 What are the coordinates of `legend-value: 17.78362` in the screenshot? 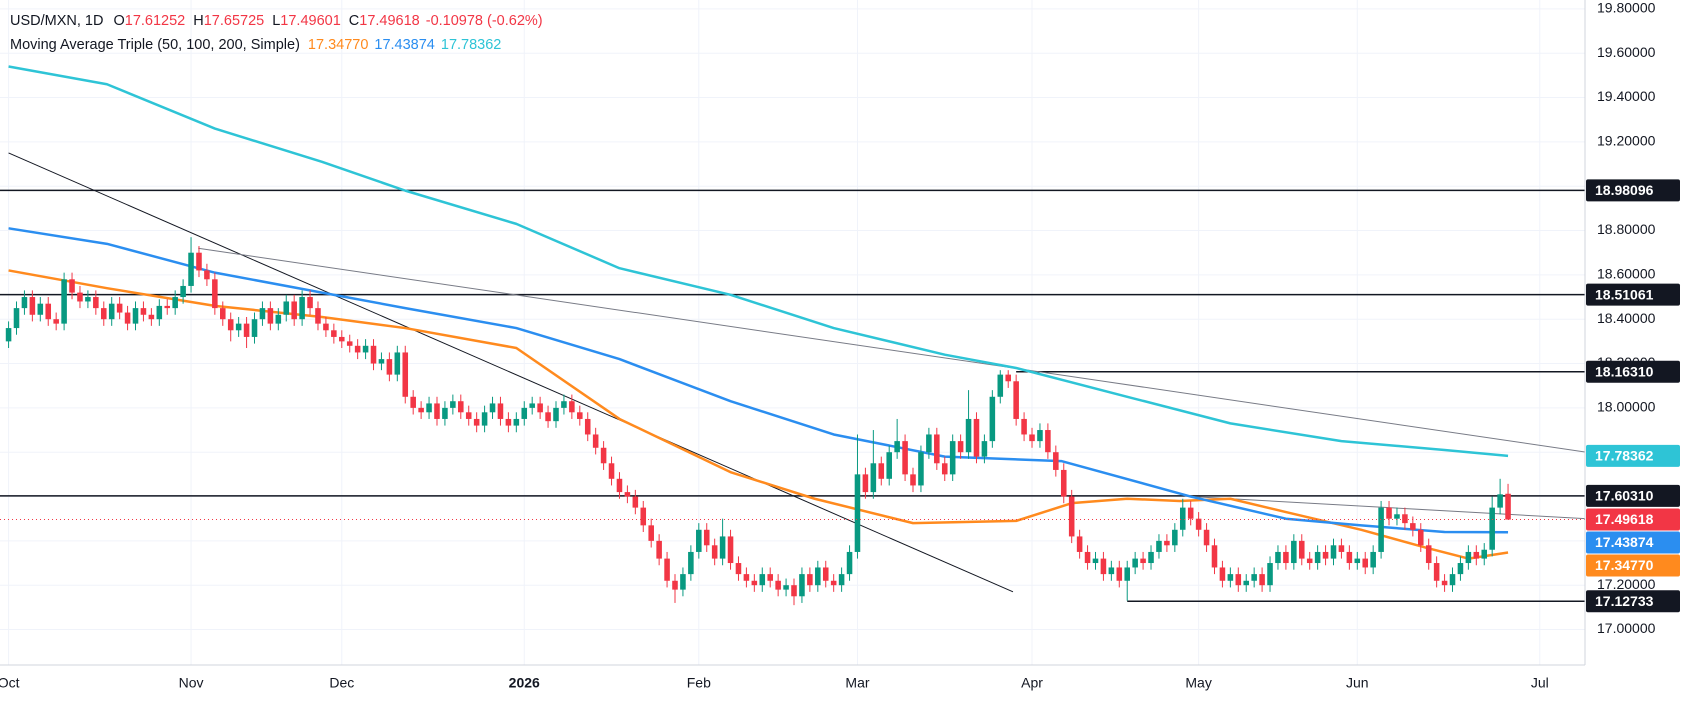 It's located at (471, 45).